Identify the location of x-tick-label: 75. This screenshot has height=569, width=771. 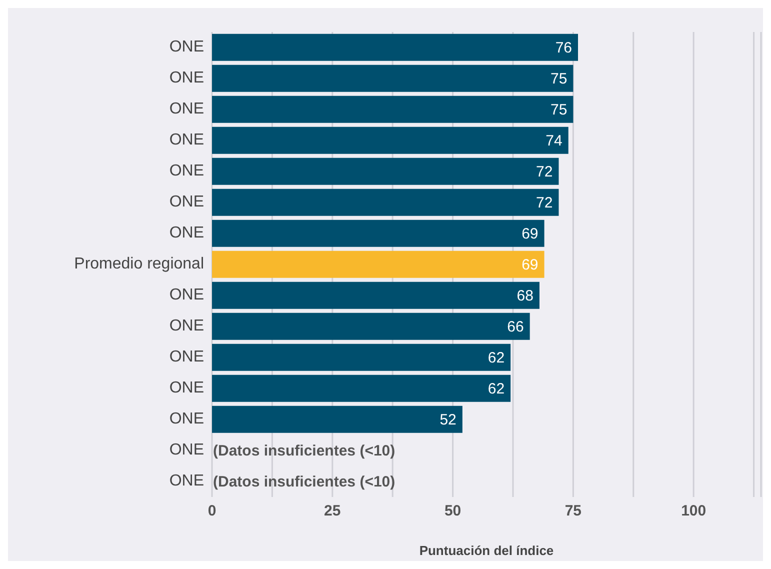
(573, 511).